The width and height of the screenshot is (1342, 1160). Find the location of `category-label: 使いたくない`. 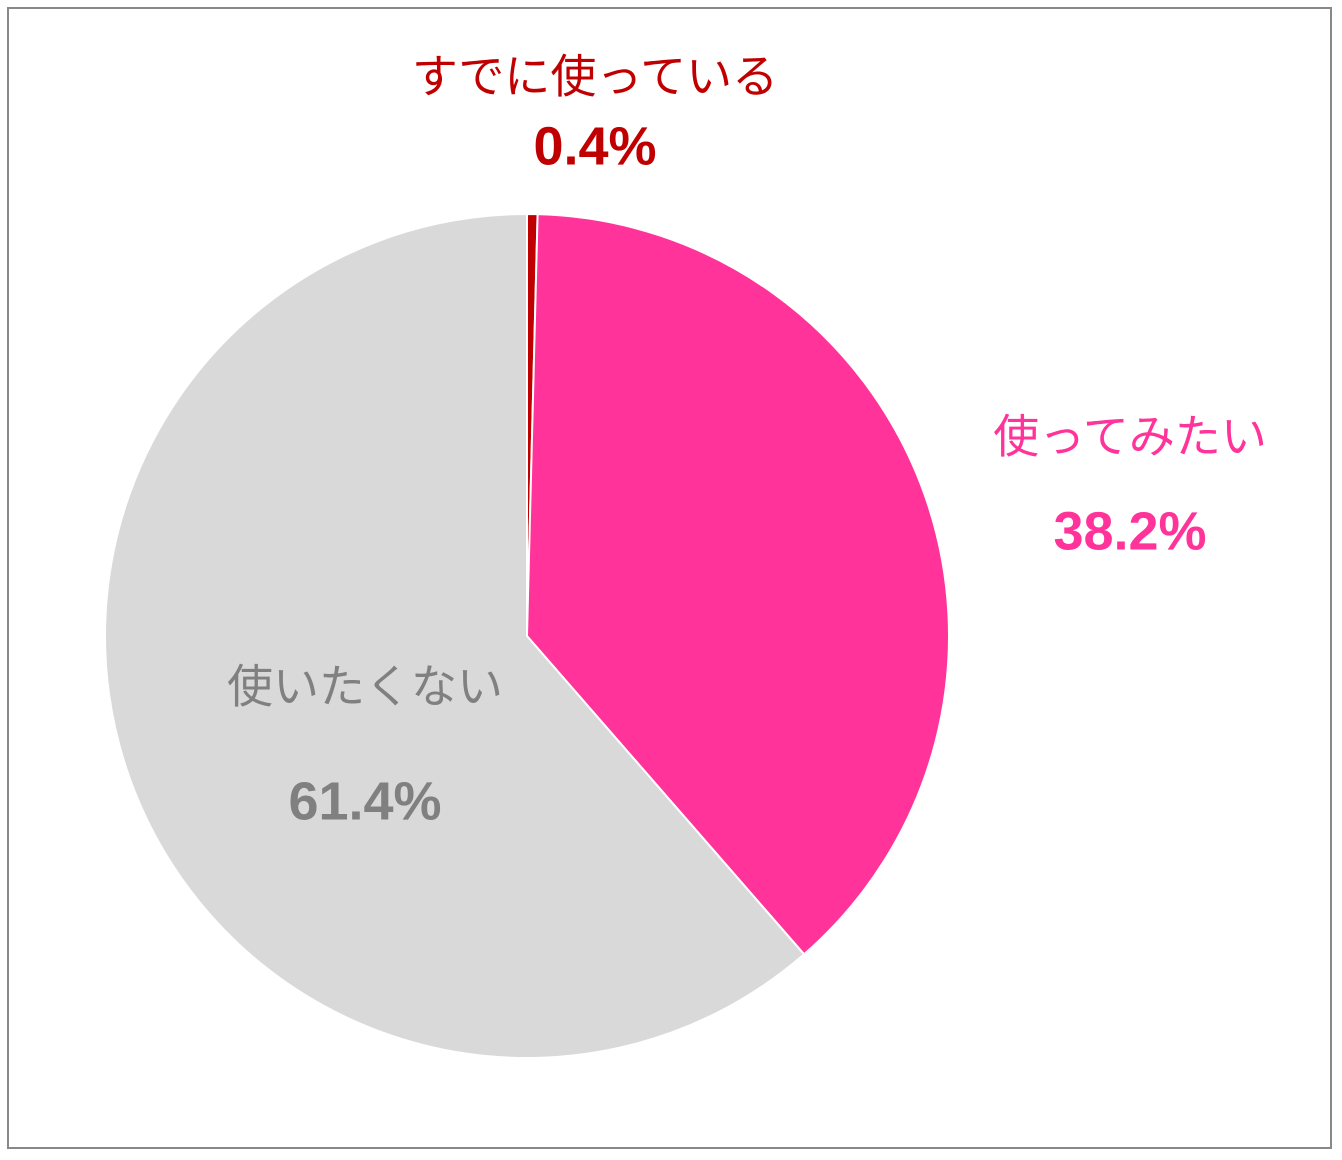

category-label: 使いたくない is located at coordinates (365, 687).